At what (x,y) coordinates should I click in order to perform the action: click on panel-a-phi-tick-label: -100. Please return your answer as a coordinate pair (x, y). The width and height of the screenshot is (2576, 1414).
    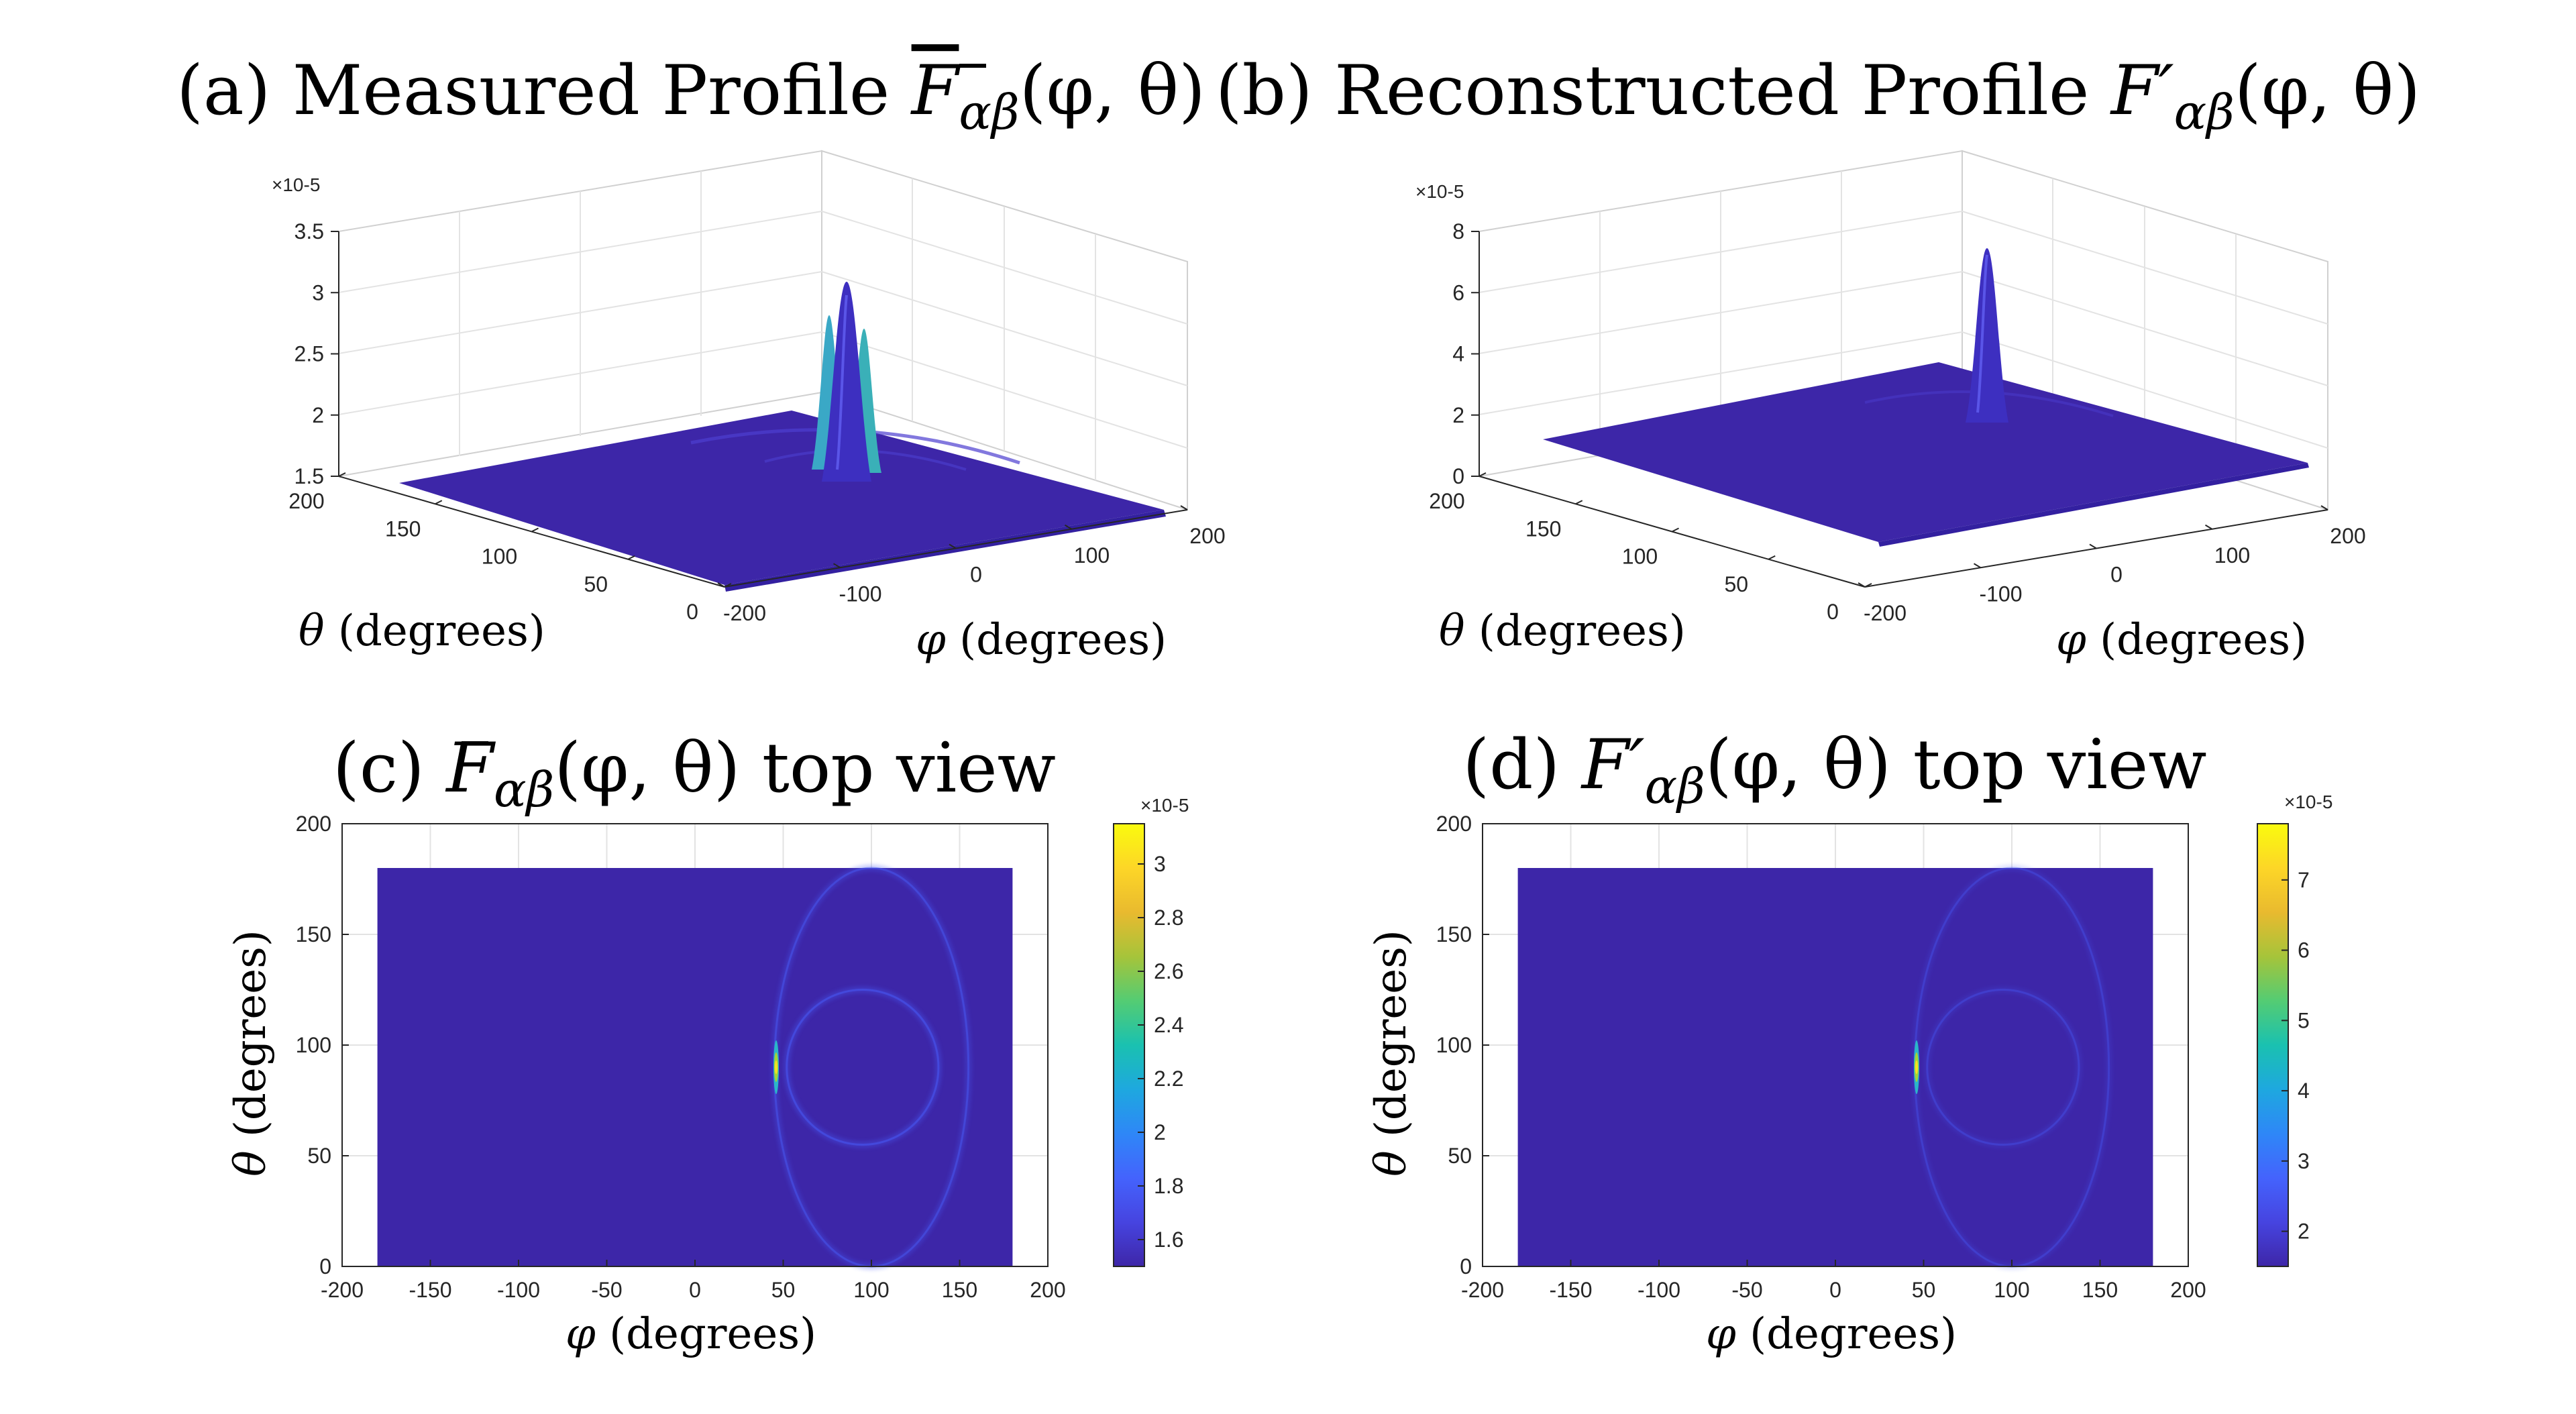
    Looking at the image, I should click on (860, 594).